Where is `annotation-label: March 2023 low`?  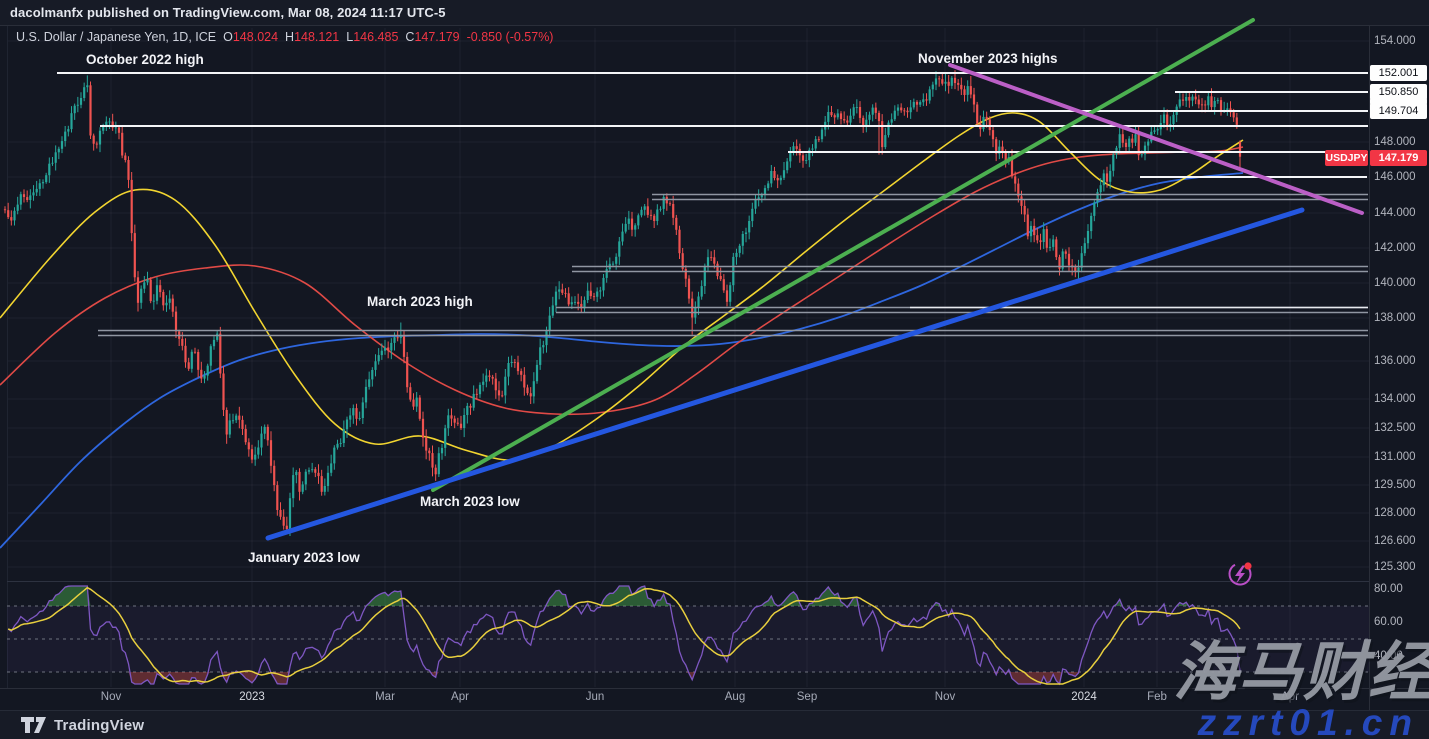
annotation-label: March 2023 low is located at coordinates (470, 501).